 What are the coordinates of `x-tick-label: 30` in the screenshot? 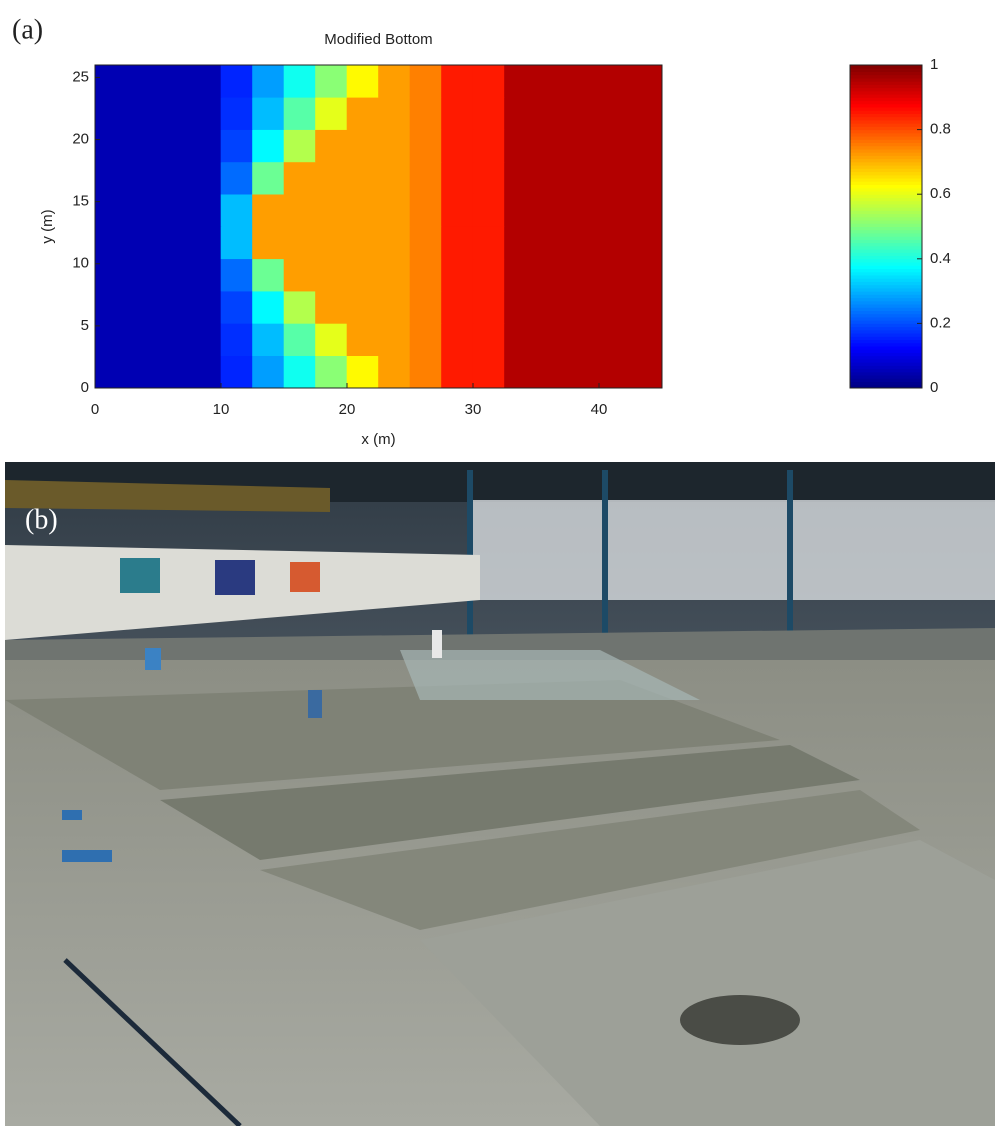 It's located at (473, 409).